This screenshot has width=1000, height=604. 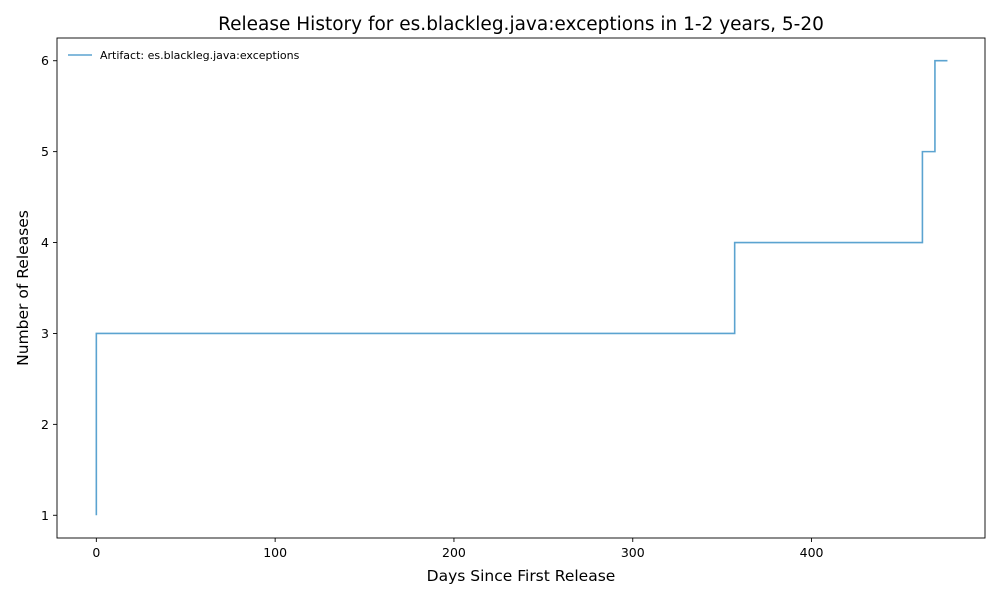 I want to click on x-axis-label: Days Since First Release, so click(x=521, y=576).